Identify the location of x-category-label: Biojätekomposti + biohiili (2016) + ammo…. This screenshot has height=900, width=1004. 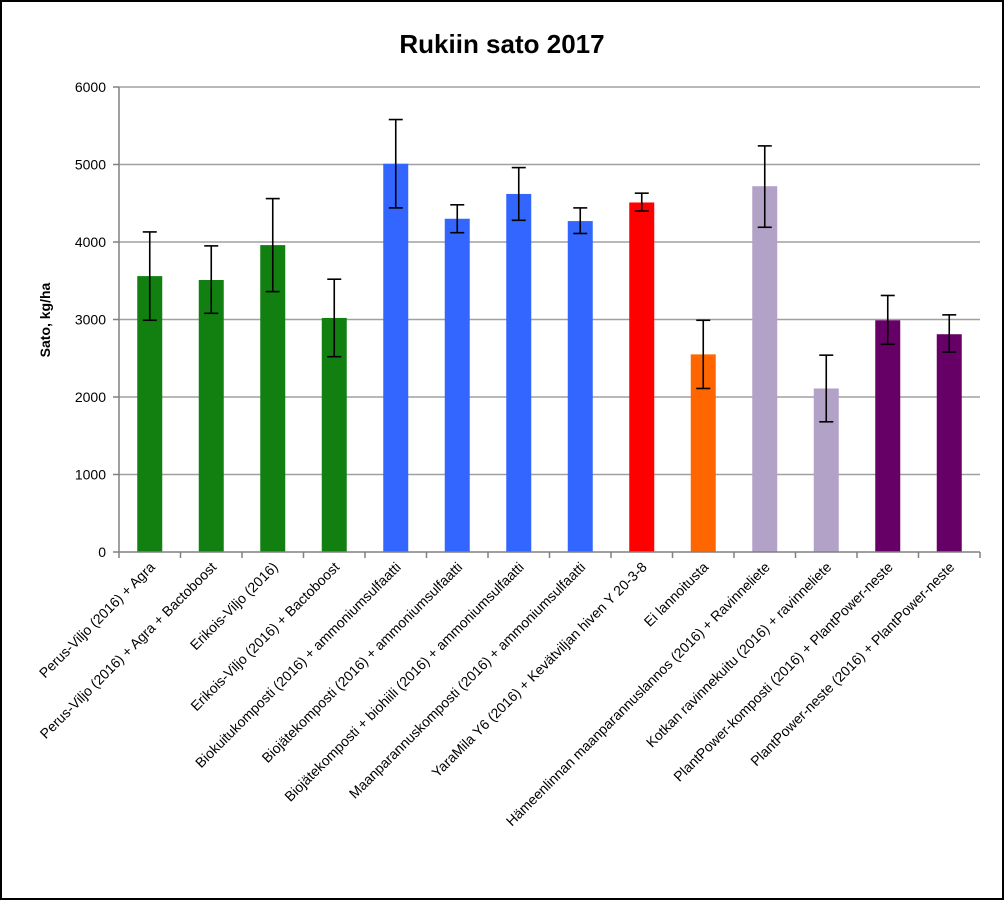
(404, 682).